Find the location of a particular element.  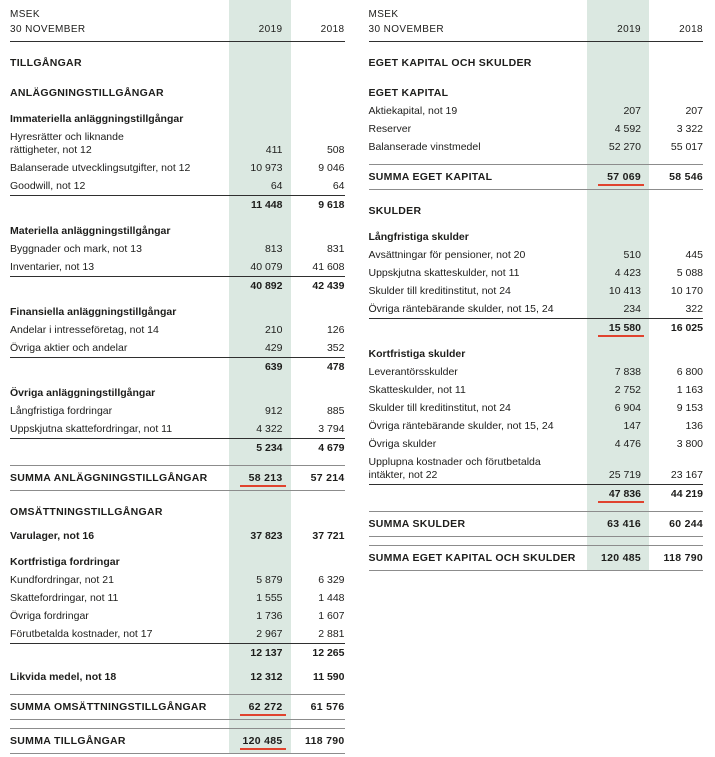

value-2018: 4 679 is located at coordinates (331, 447).